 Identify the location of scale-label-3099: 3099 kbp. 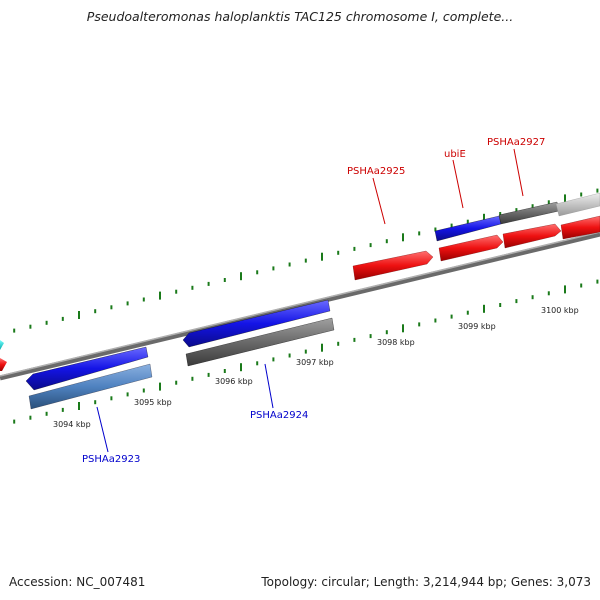
(477, 326).